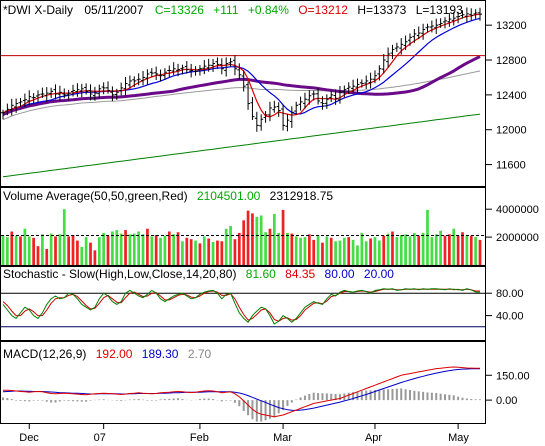  What do you see at coordinates (379, 274) in the screenshot?
I see `stochastic-lower-value: 20.00` at bounding box center [379, 274].